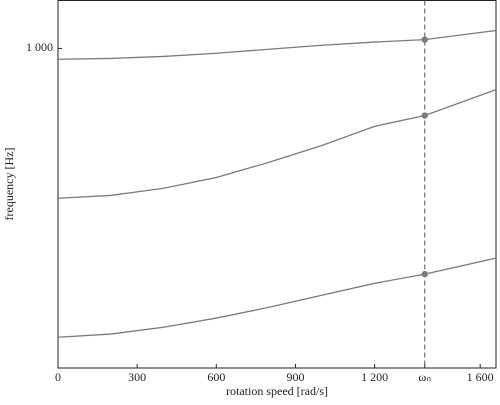 The image size is (500, 405). Describe the element at coordinates (374, 377) in the screenshot. I see `x-tick-label: 1 200` at that location.